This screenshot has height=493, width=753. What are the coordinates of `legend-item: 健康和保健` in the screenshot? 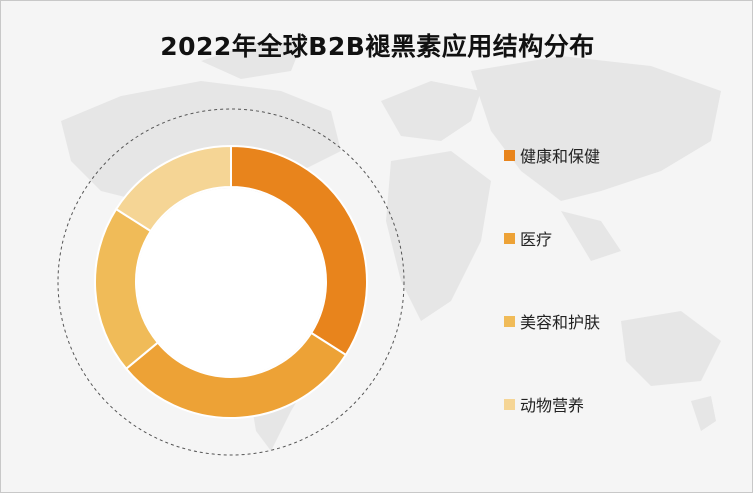 It's located at (552, 155).